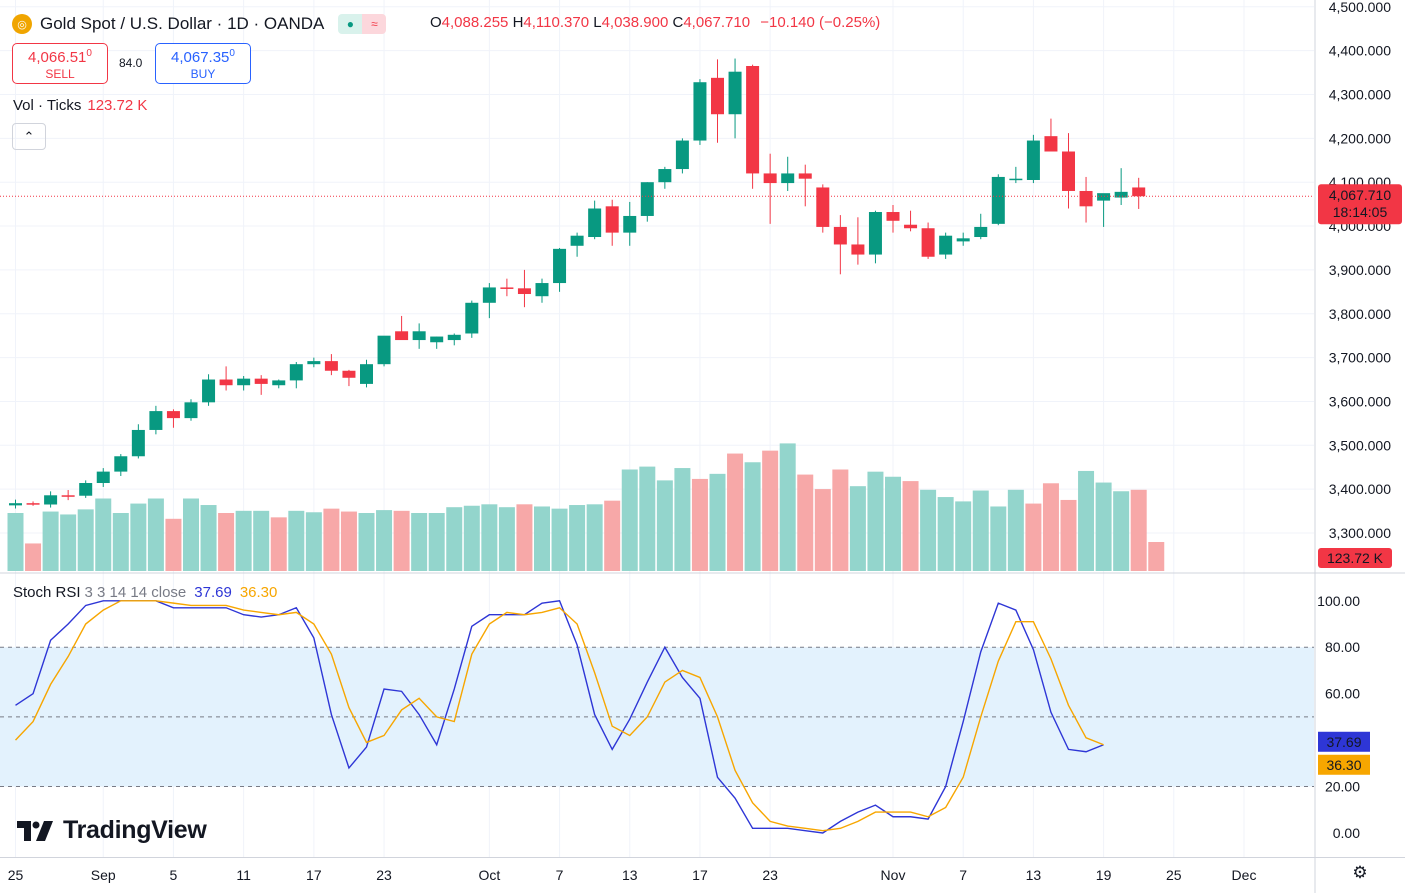 The image size is (1405, 893). Describe the element at coordinates (350, 24) in the screenshot. I see `market-open-icon: ●` at that location.